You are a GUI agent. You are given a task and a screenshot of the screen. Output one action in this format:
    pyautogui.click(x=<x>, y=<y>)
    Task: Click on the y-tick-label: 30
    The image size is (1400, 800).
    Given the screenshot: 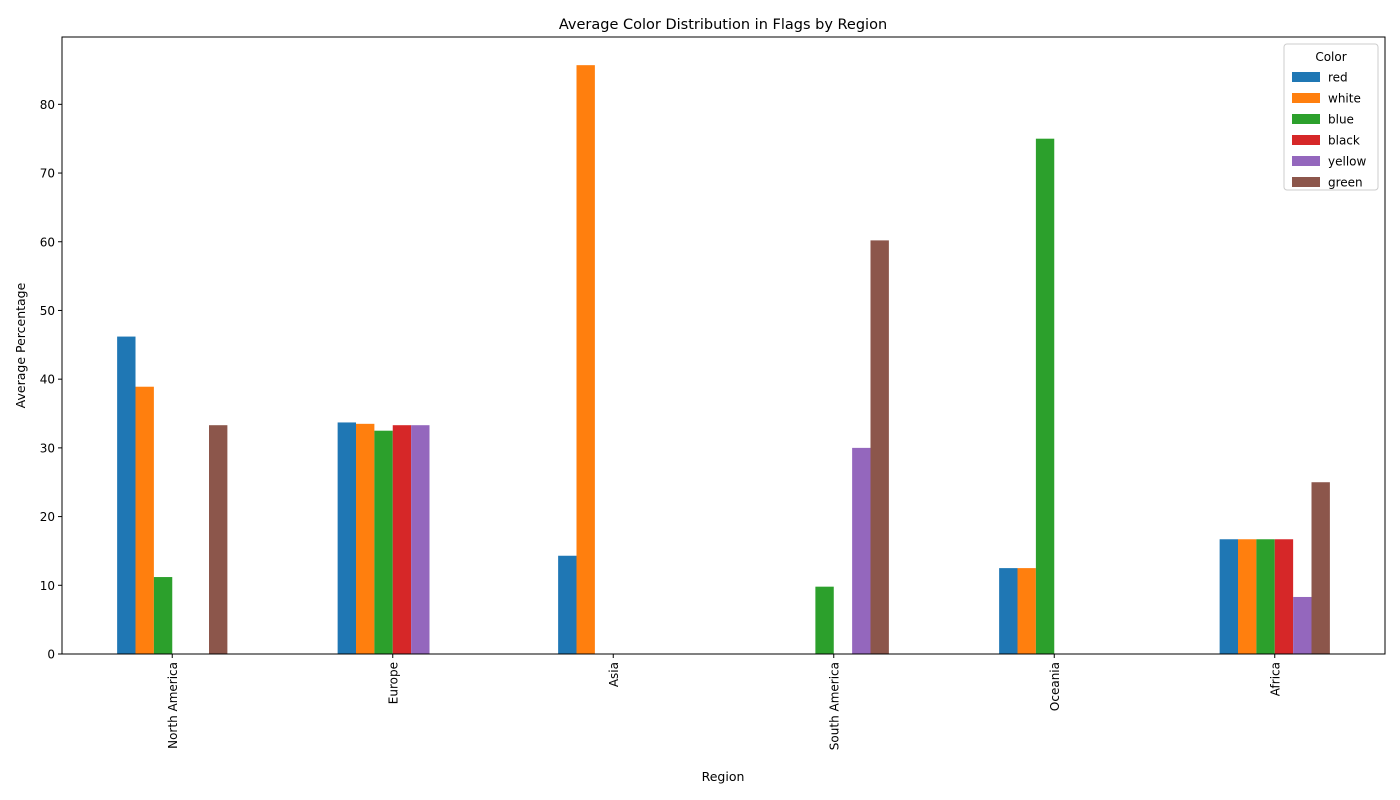 What is the action you would take?
    pyautogui.click(x=47, y=448)
    